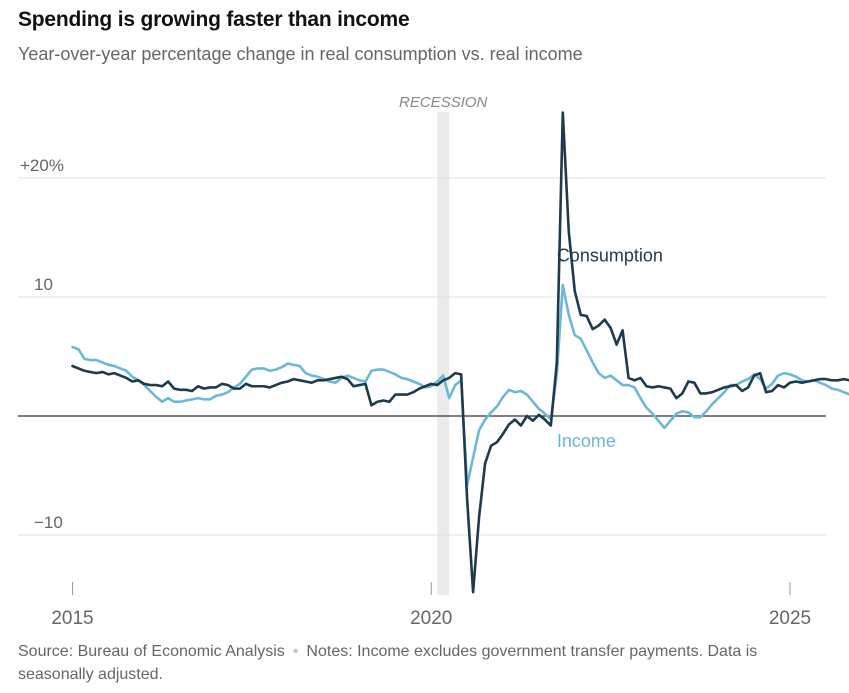 The height and width of the screenshot is (693, 849). Describe the element at coordinates (443, 353) in the screenshot. I see `recession-band` at that location.